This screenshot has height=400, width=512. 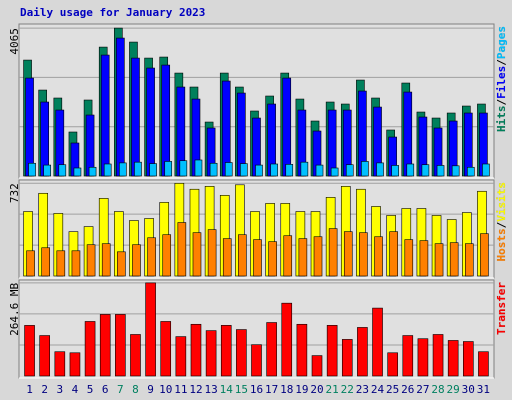 I want to click on legend-entry: Visits, so click(x=501, y=202).